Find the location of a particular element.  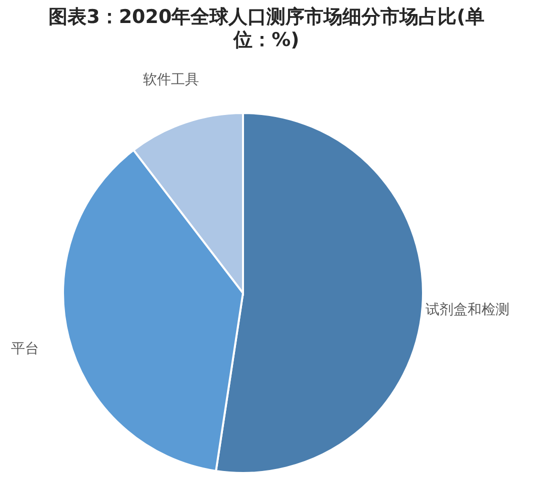

chart-title: 图表3：2020年全球人口测序市场细分市场占比(单位：%) is located at coordinates (266, 28).